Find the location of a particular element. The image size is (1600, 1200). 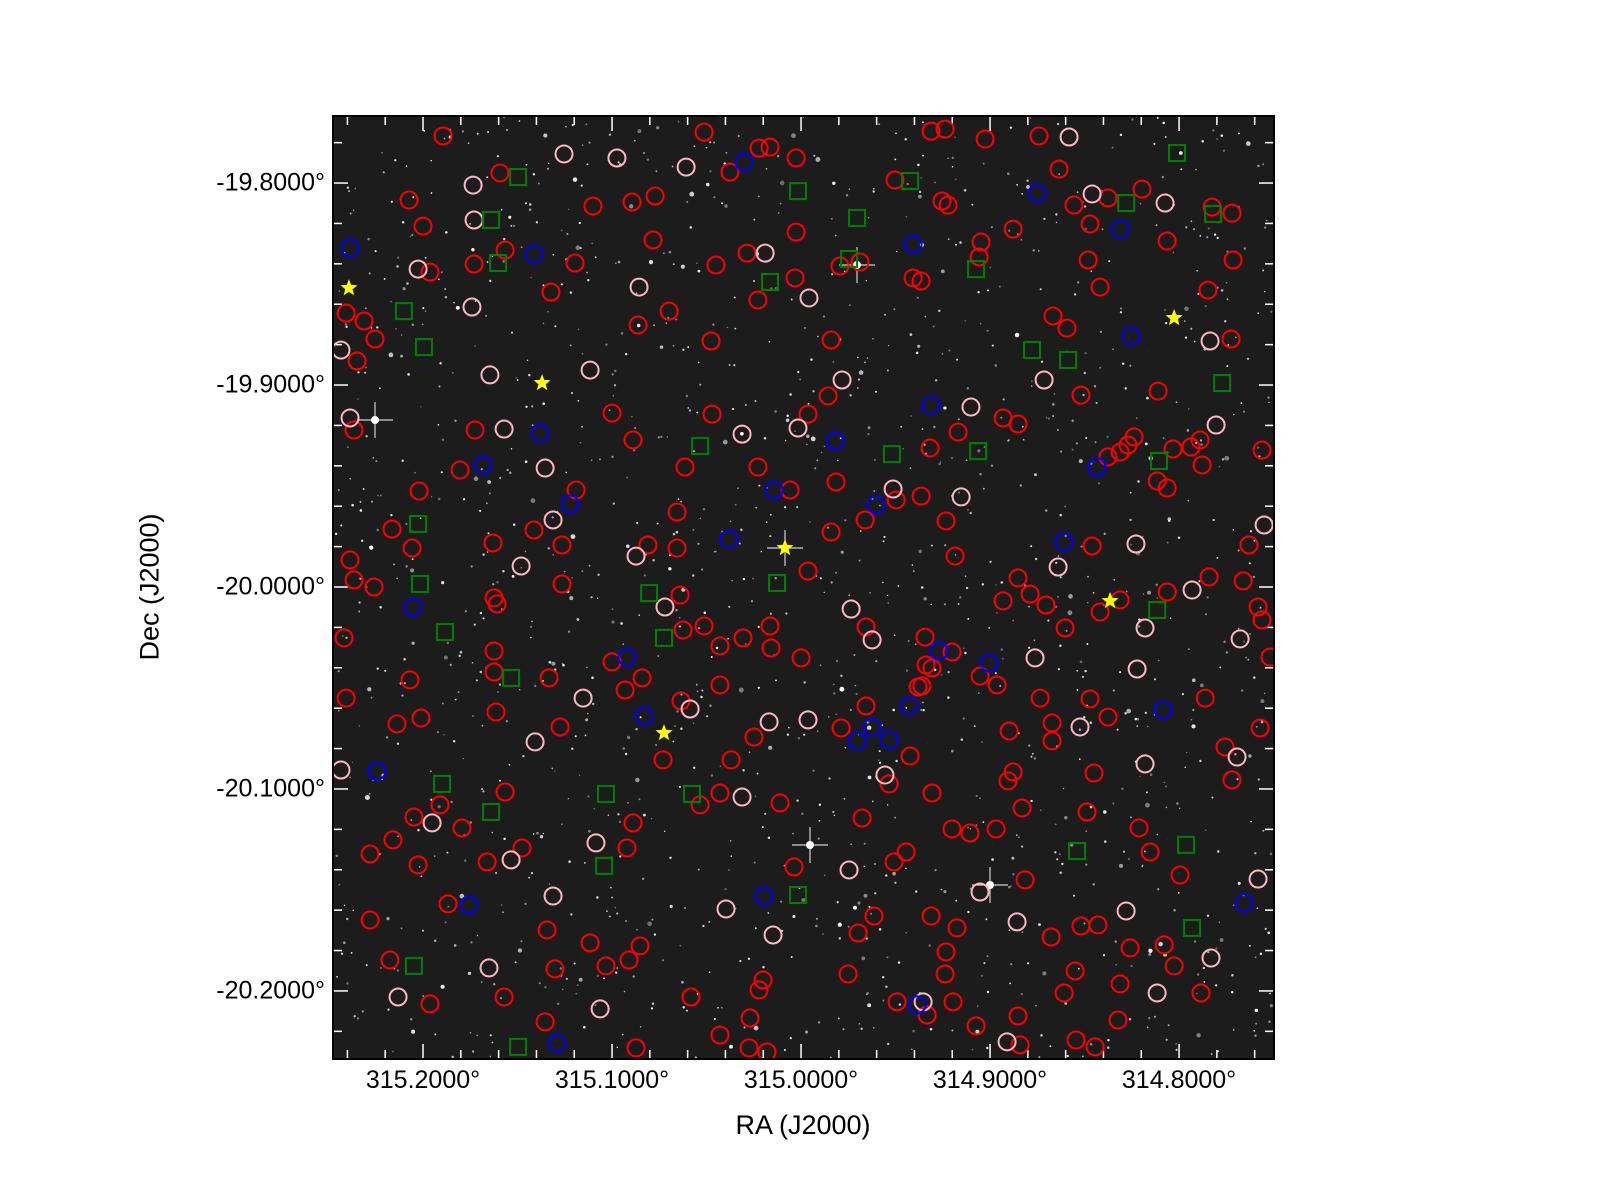

x-tick-label: 315.1000° is located at coordinates (612, 1080).